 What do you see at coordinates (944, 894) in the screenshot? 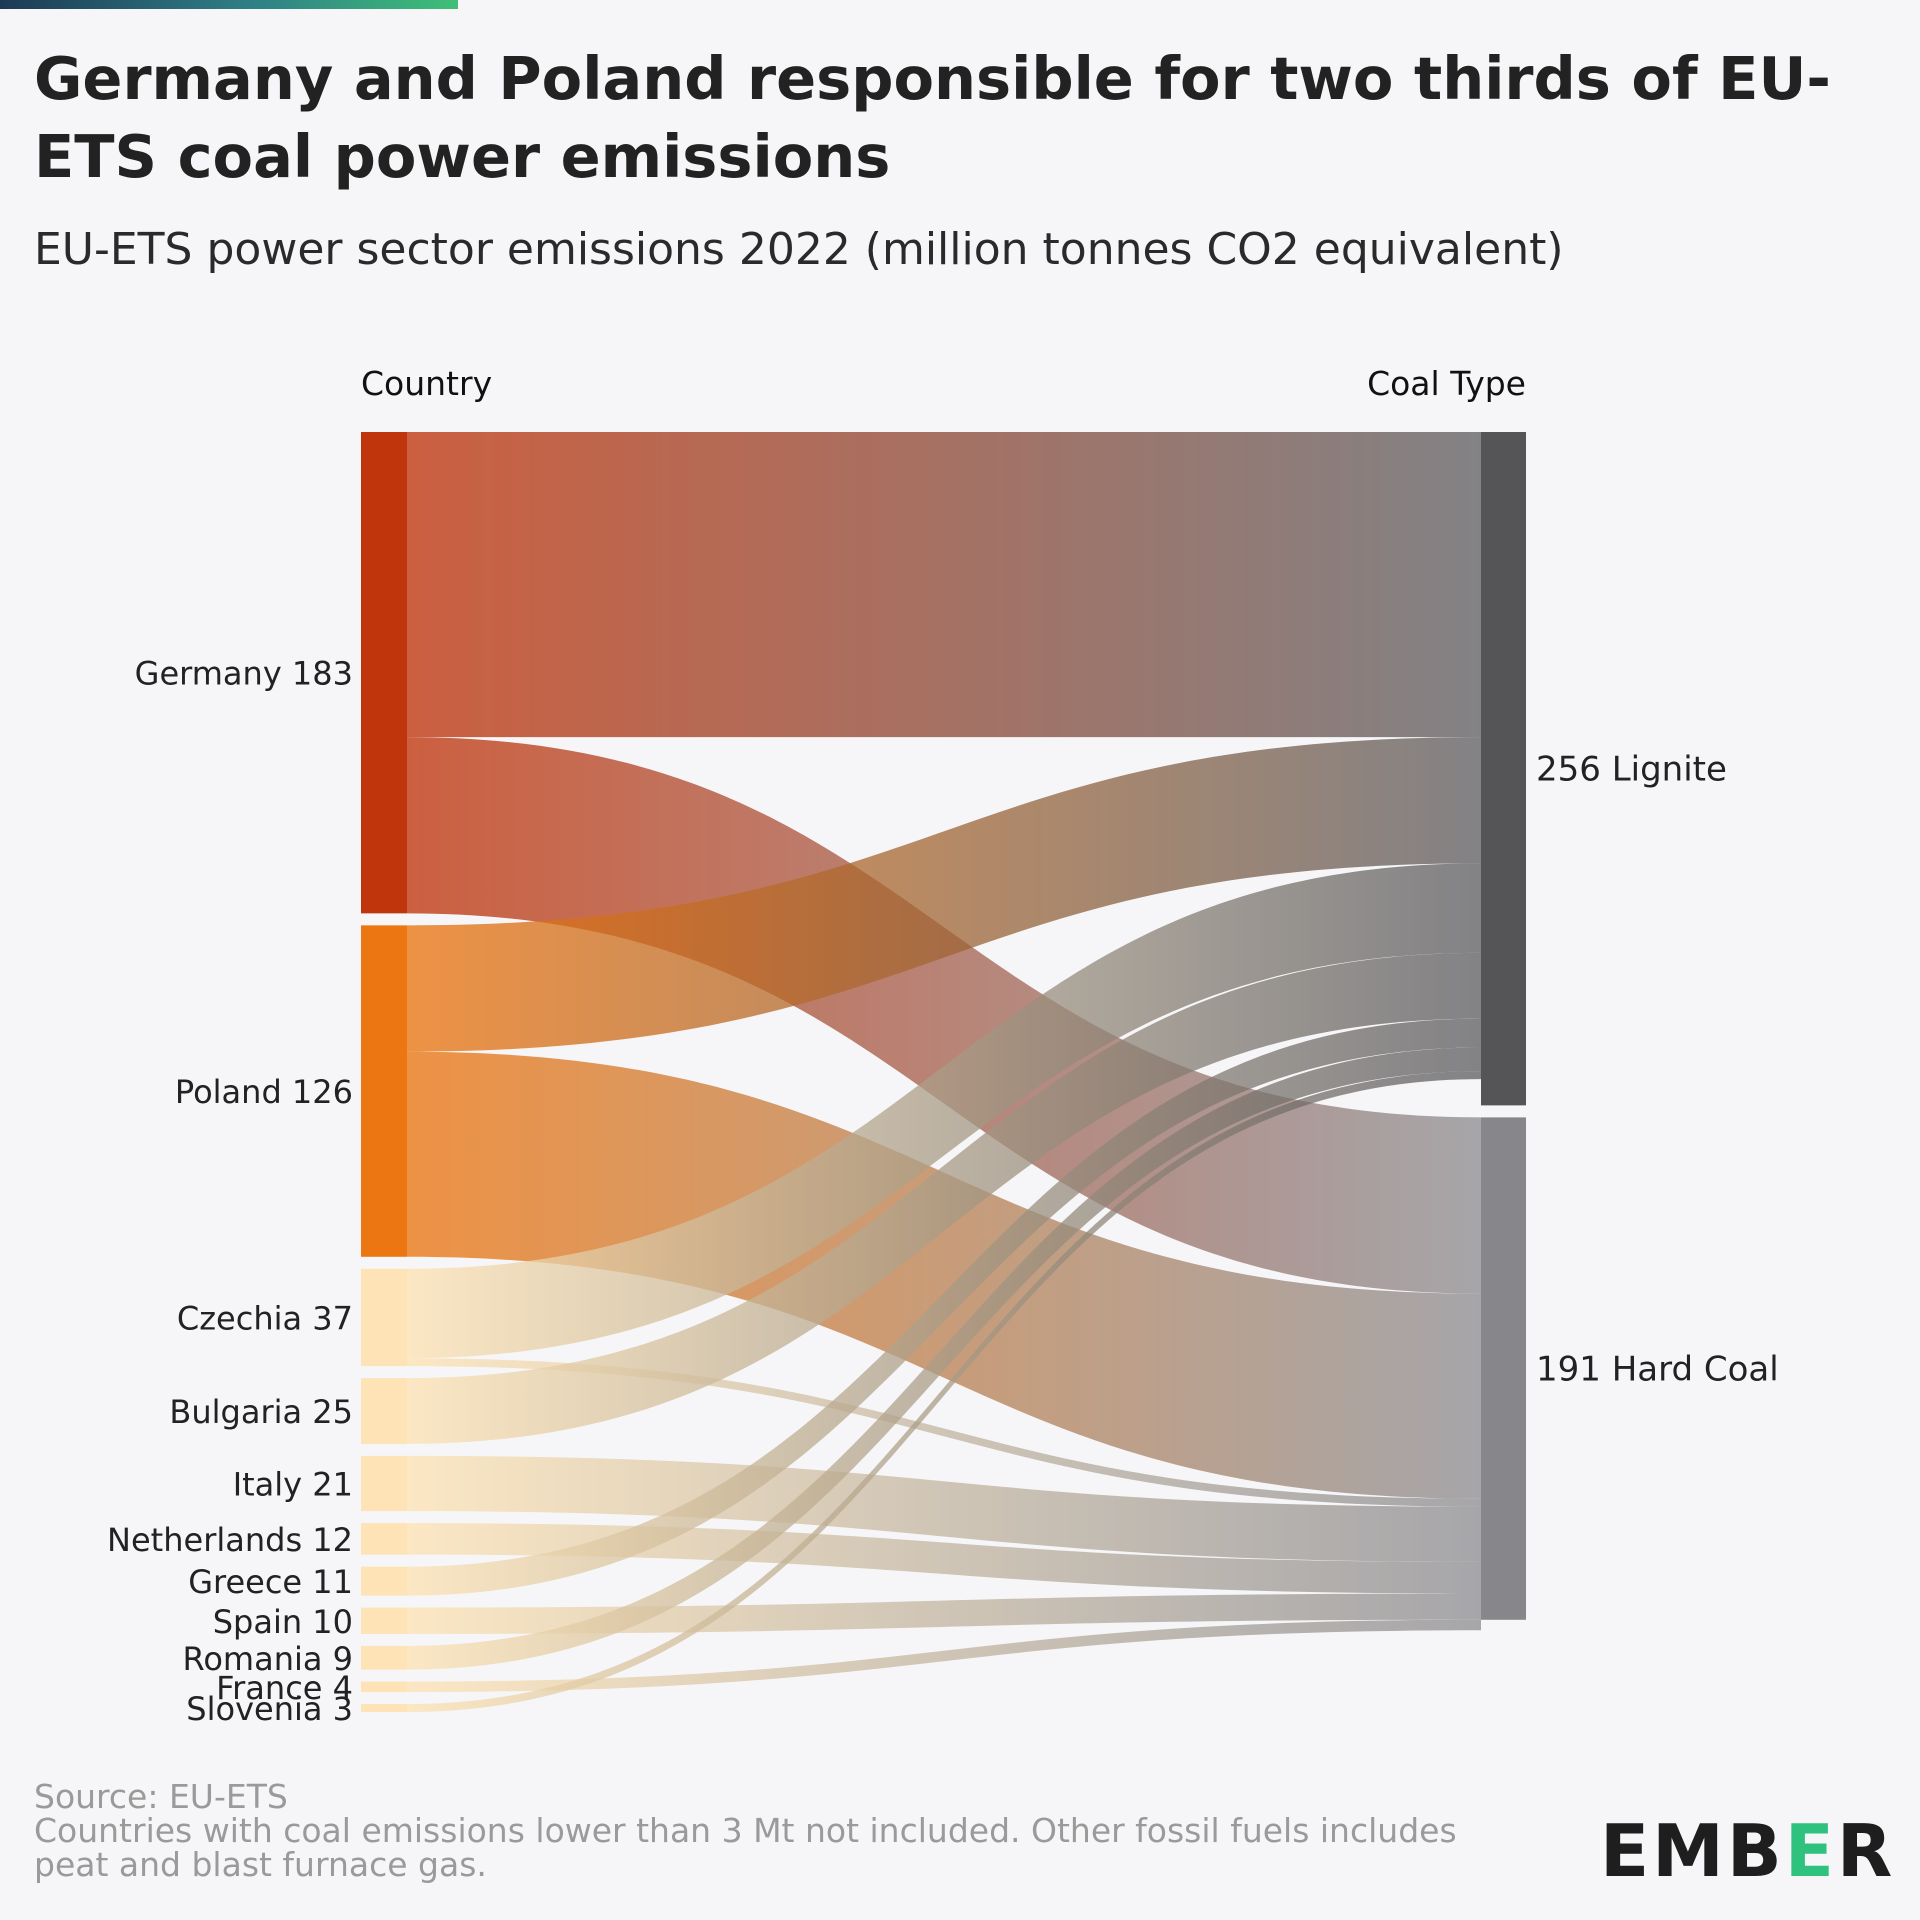
I see `link-poland-to-lignite` at bounding box center [944, 894].